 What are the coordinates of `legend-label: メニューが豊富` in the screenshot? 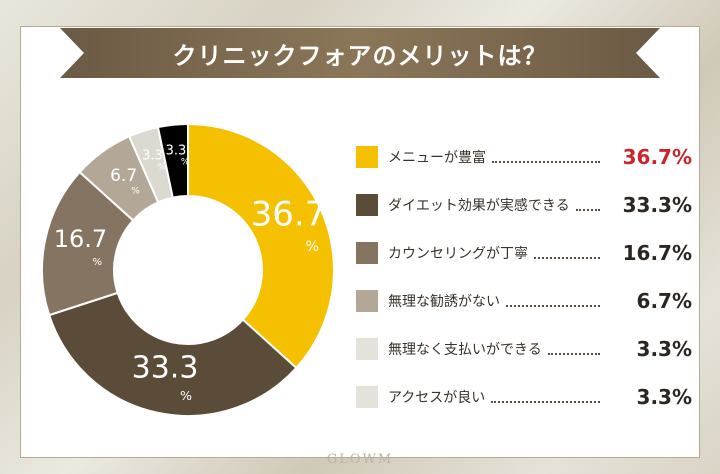 It's located at (437, 158).